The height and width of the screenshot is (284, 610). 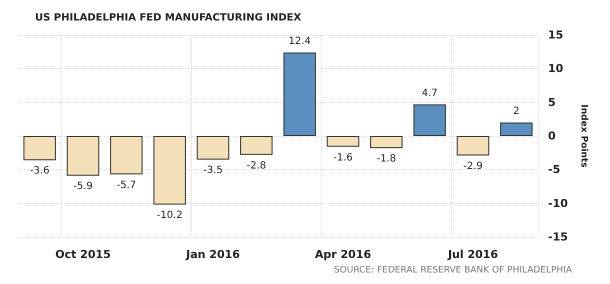 I want to click on y-axis-title: Index Points, so click(x=583, y=136).